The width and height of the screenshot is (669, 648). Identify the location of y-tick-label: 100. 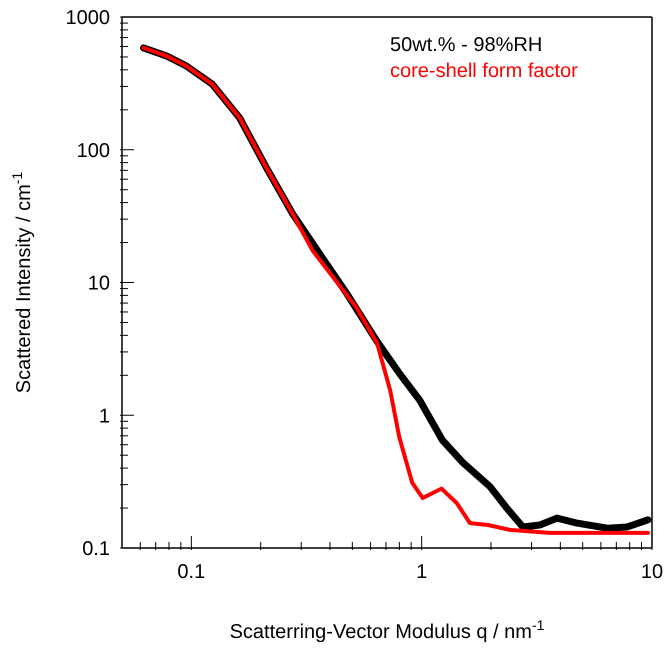
(93, 151).